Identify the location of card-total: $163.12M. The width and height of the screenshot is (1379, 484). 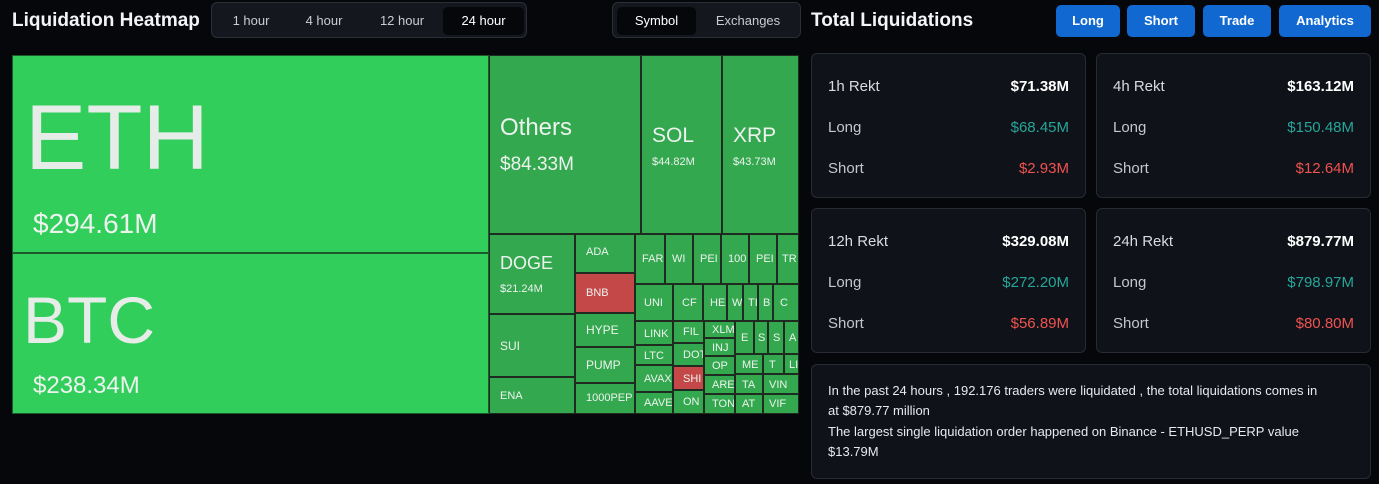
(1320, 86).